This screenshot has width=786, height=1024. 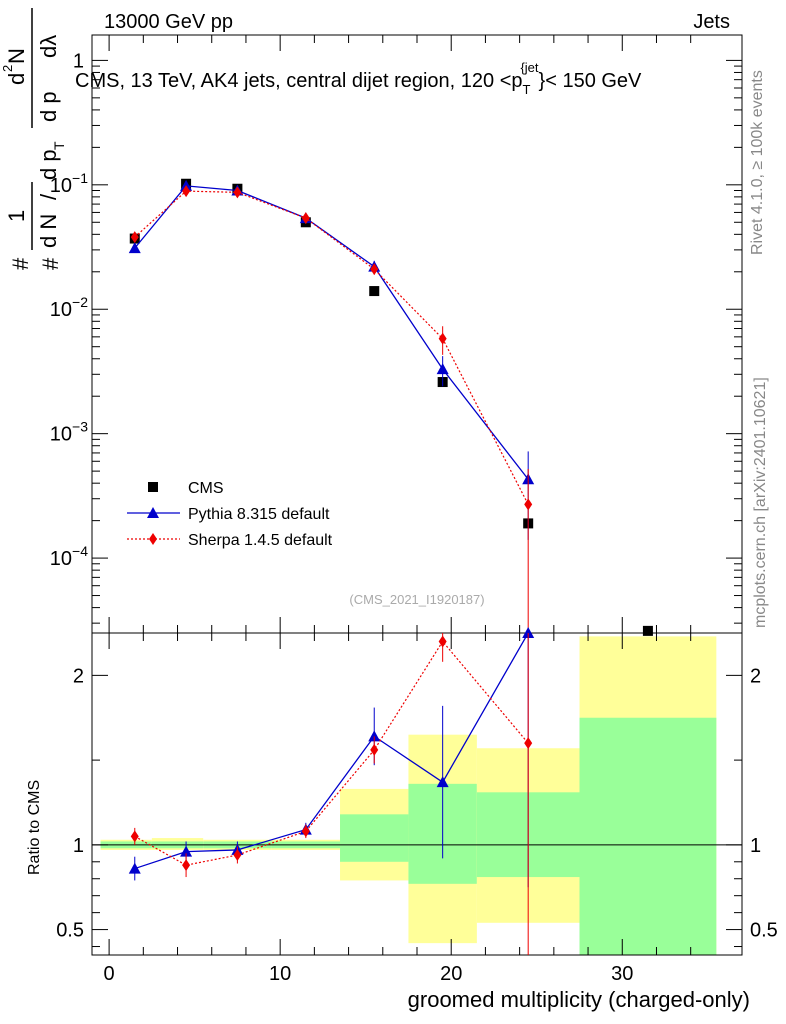 What do you see at coordinates (529, 67) in the screenshot?
I see `chart-title-sup: {jet` at bounding box center [529, 67].